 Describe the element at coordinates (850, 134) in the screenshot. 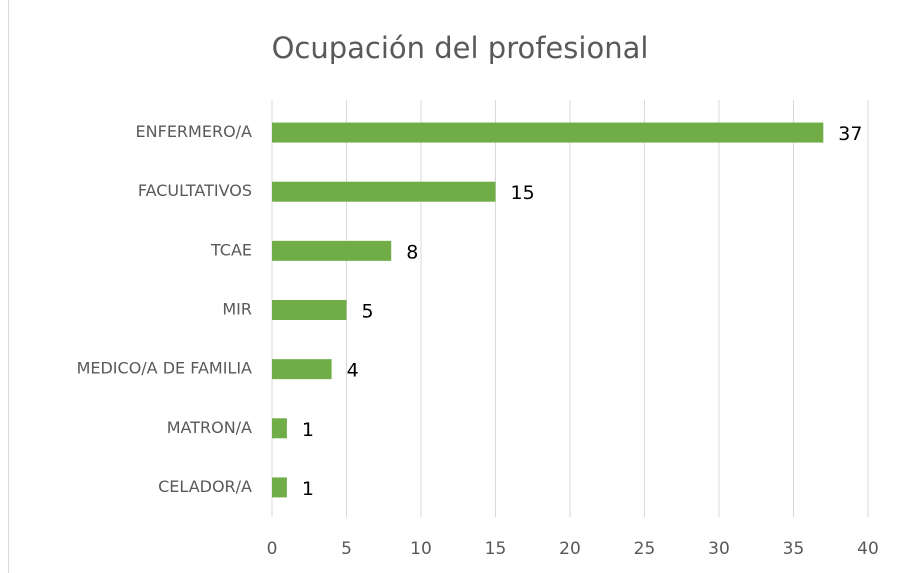

I see `data-label: 37` at that location.